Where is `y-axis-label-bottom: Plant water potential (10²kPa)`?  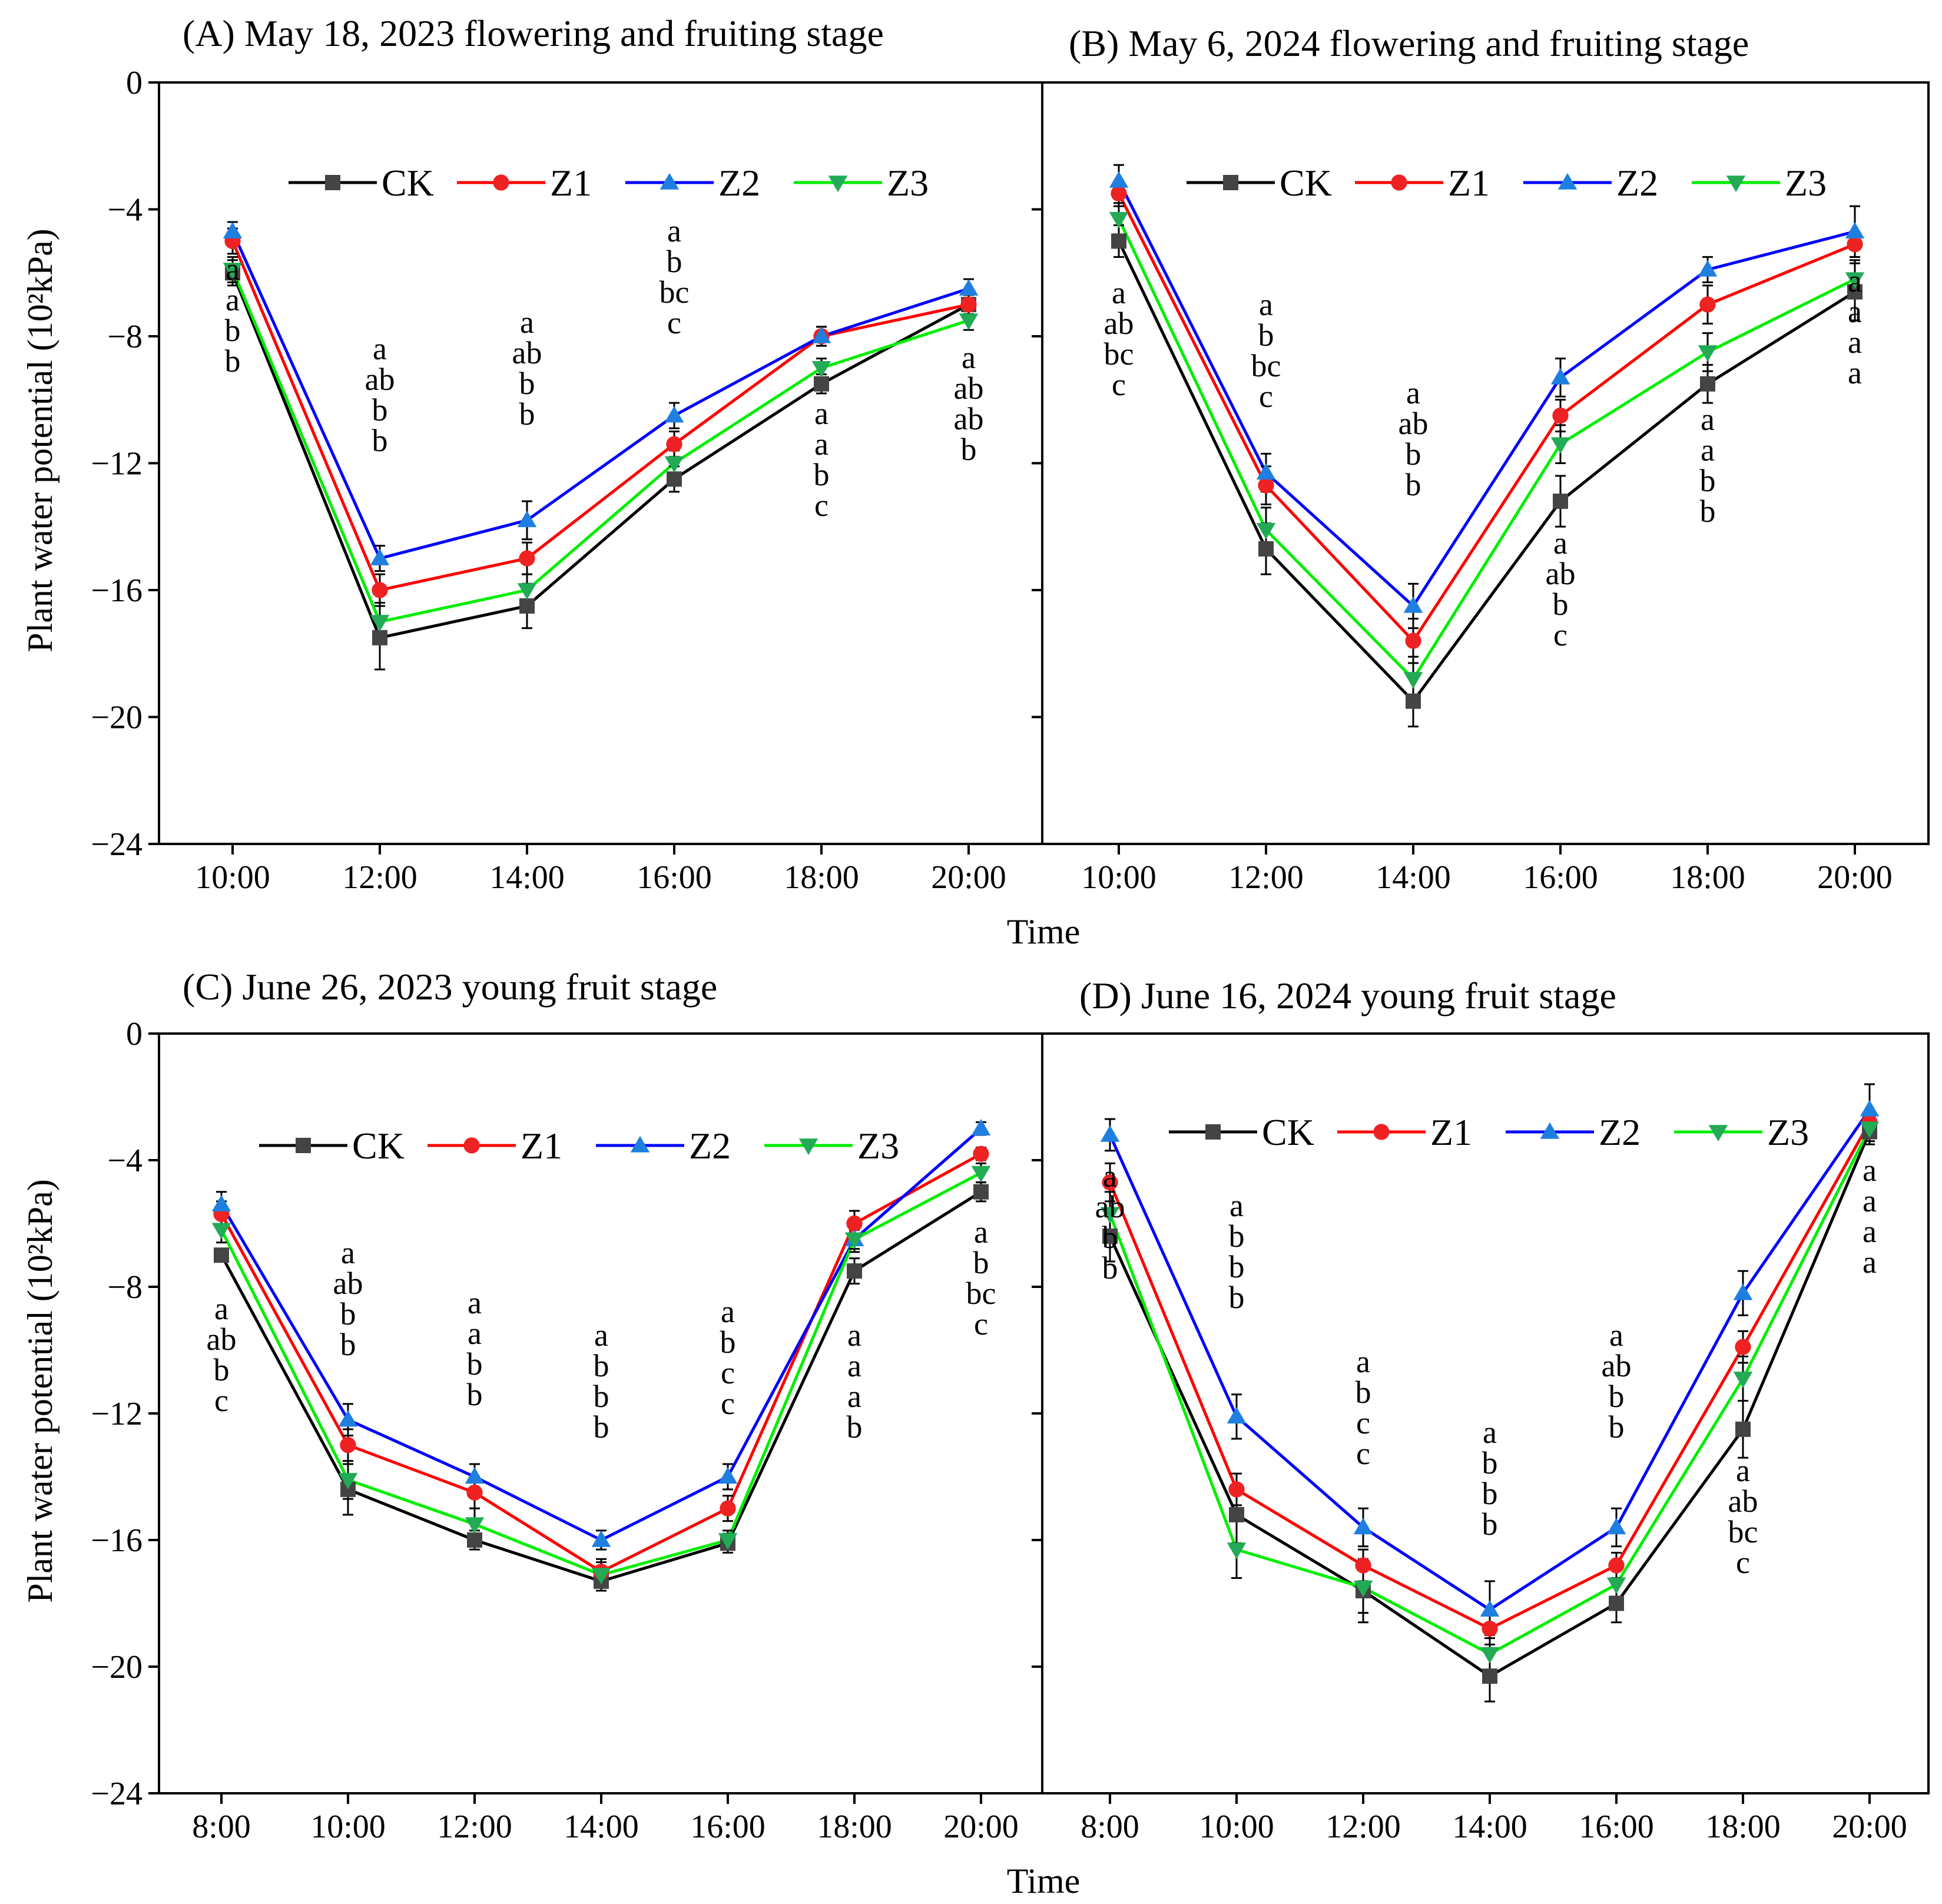 y-axis-label-bottom: Plant water potential (10²kPa) is located at coordinates (40, 1390).